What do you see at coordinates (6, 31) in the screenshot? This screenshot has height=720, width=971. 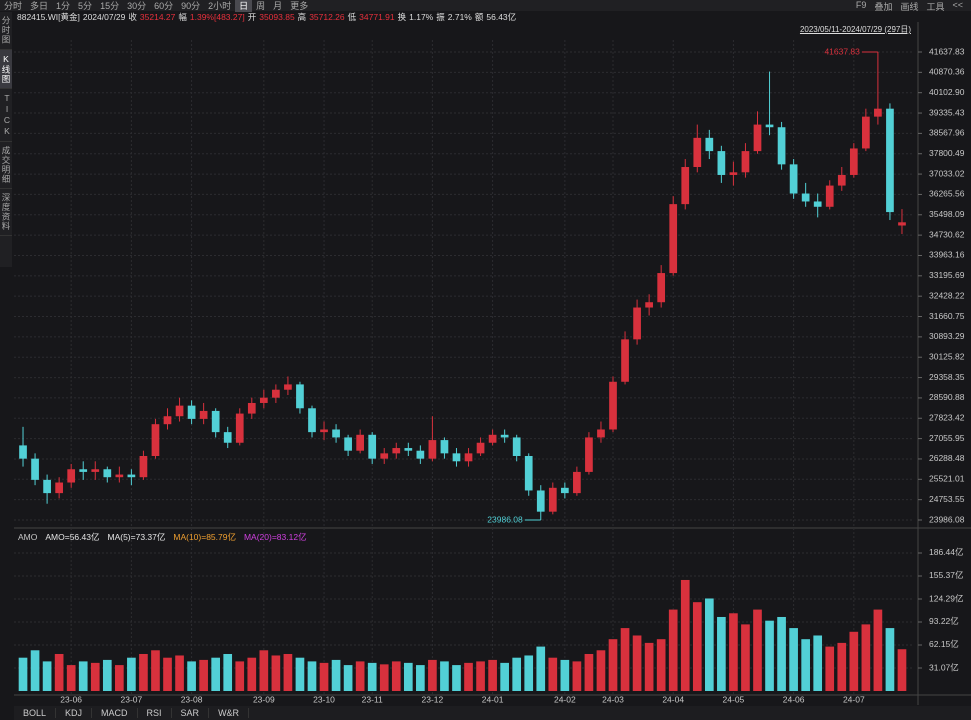 I see `sidebar-tab: 分时图` at bounding box center [6, 31].